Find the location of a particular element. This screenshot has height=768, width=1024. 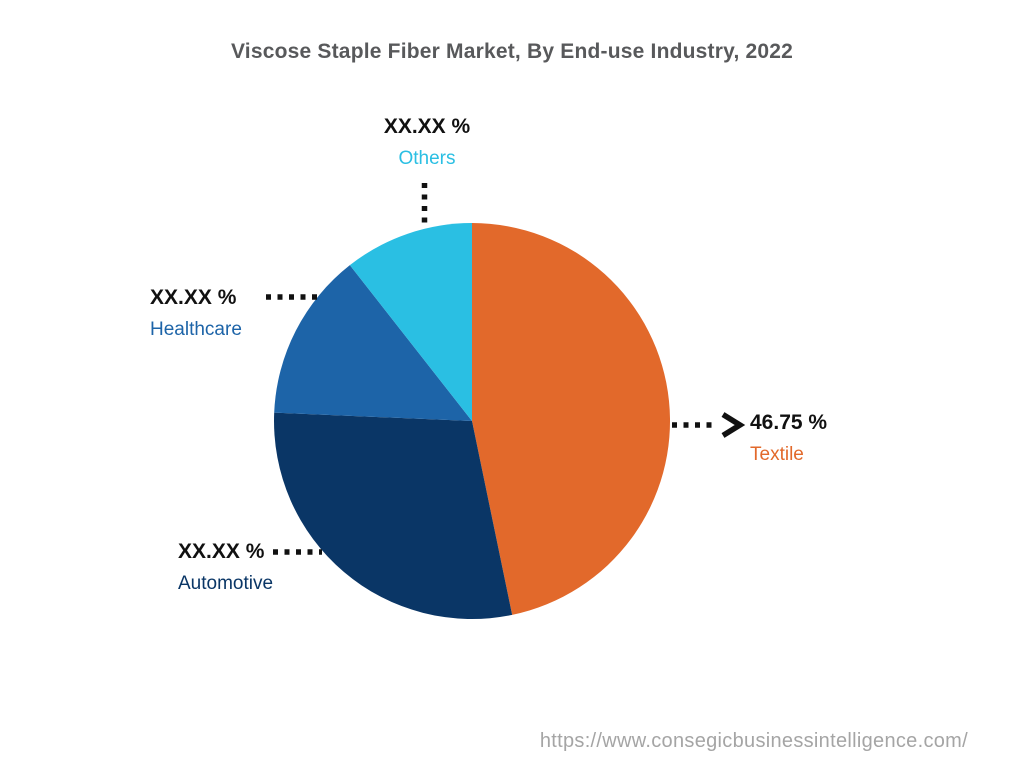

textile-value: 46.75 % is located at coordinates (789, 422).